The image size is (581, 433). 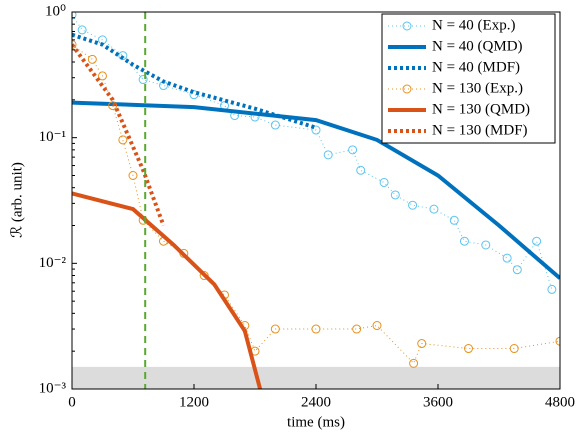 What do you see at coordinates (316, 402) in the screenshot?
I see `x-tick-label: 2400` at bounding box center [316, 402].